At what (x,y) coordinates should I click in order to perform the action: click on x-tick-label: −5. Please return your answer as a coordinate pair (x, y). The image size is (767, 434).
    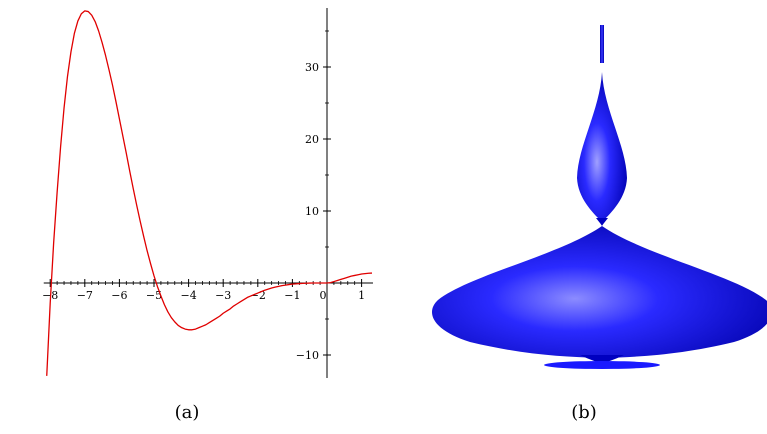
    Looking at the image, I should click on (154, 295).